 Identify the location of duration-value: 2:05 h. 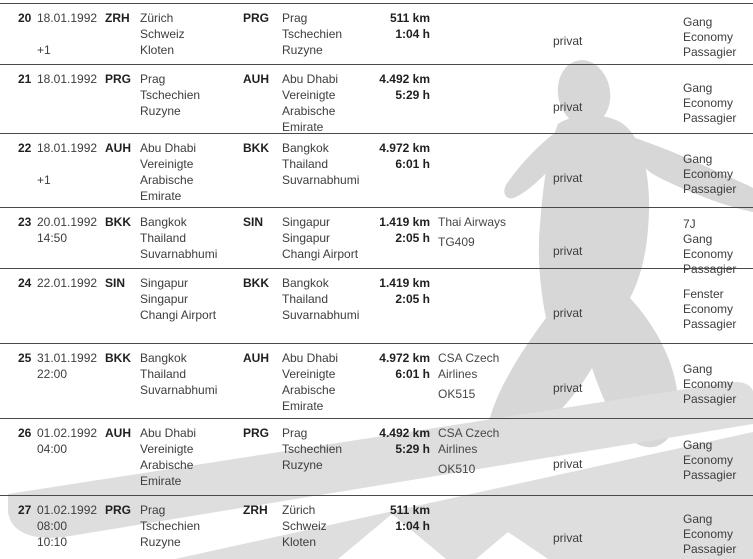
(412, 299).